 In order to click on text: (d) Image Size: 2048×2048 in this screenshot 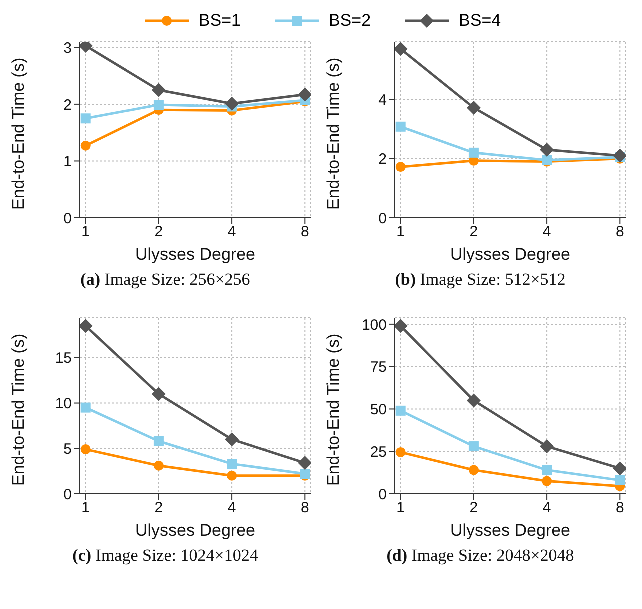, I will do `click(481, 556)`.